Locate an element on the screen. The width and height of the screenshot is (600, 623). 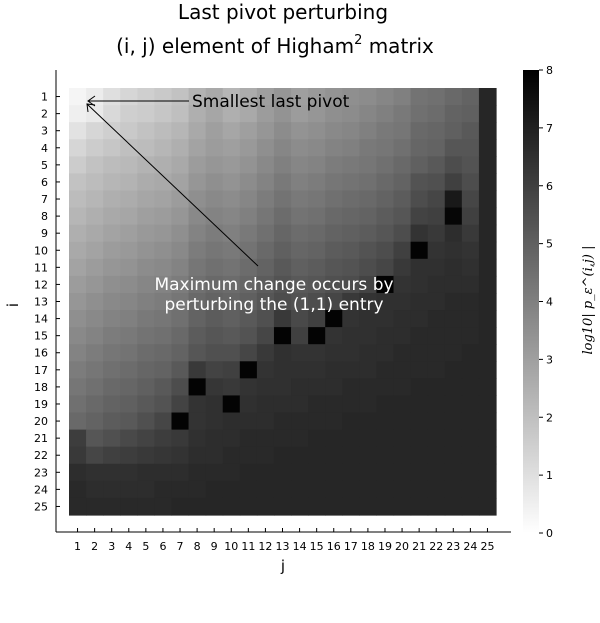
colorbar-tick-label: 6 is located at coordinates (549, 186).